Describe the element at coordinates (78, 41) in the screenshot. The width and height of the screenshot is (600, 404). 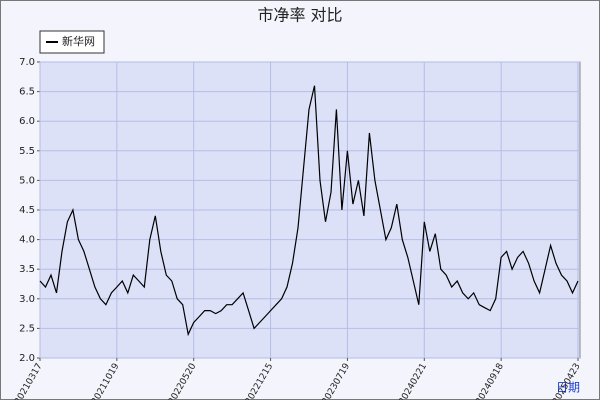
I see `legend-label: 新华网` at that location.